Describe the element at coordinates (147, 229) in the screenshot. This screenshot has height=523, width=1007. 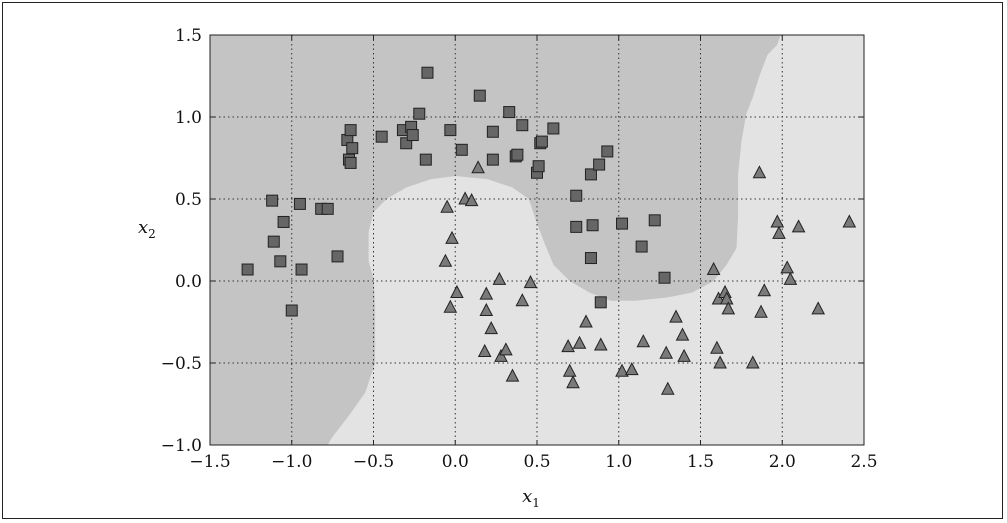
I see `y-axis-label: x2` at that location.